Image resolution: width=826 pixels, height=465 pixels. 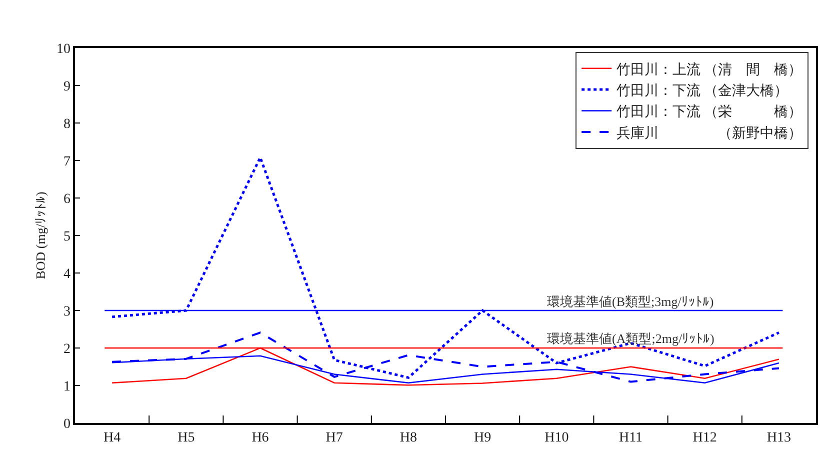 I want to click on y-tick-label: 0, so click(x=66, y=424).